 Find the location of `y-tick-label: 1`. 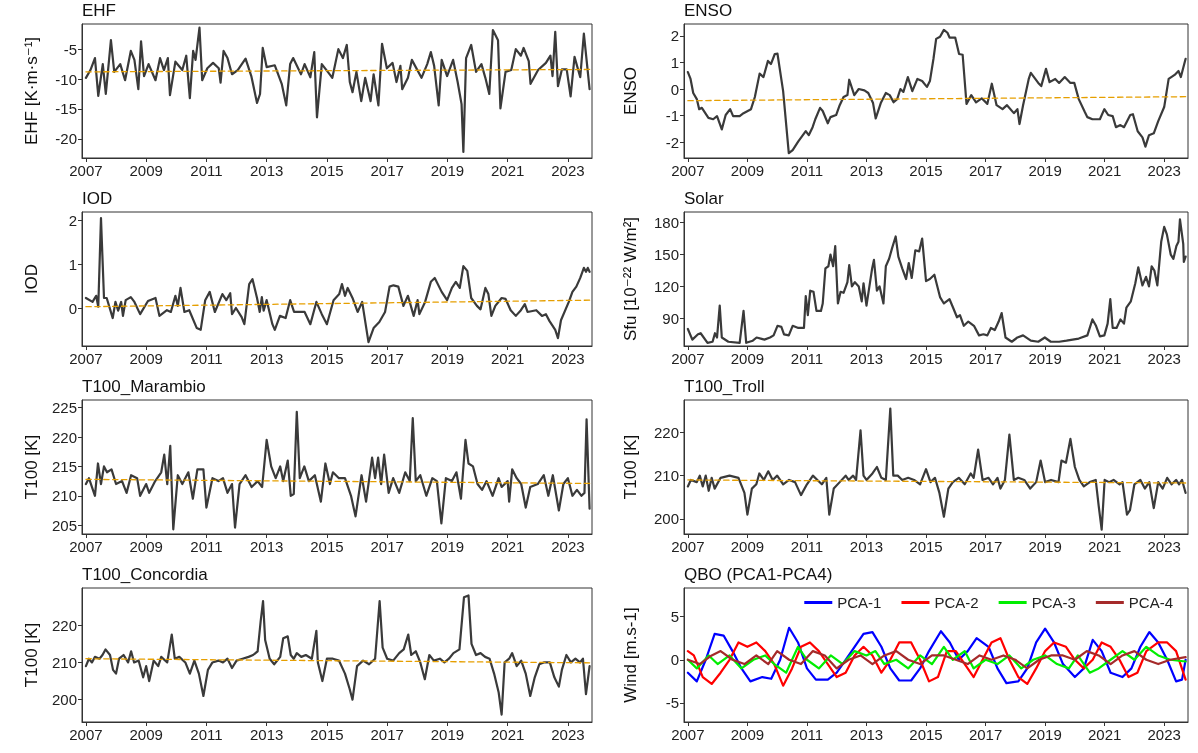

y-tick-label: 1 is located at coordinates (674, 62).